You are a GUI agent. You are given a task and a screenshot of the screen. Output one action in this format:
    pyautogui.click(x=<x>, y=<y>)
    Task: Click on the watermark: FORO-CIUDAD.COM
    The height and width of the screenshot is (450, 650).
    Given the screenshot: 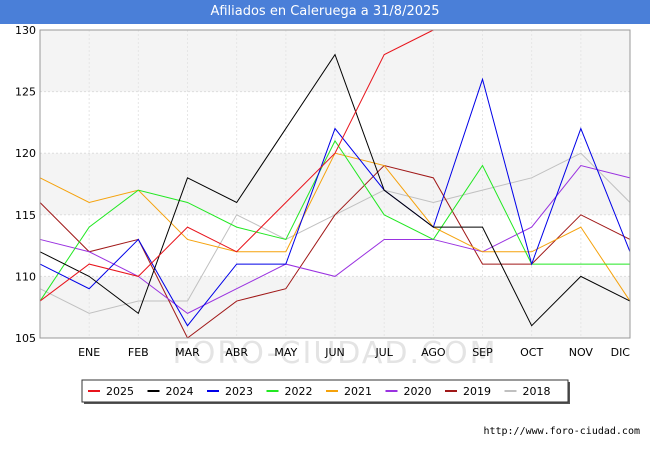 What is the action you would take?
    pyautogui.click(x=335, y=353)
    